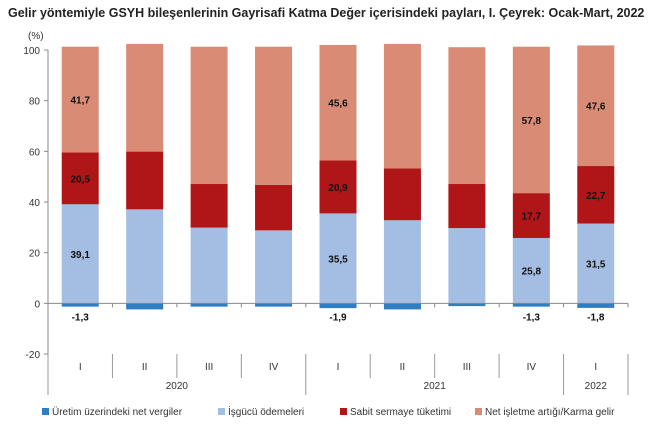 The image size is (650, 441). What do you see at coordinates (35, 152) in the screenshot?
I see `y-tick-label: 60` at bounding box center [35, 152].